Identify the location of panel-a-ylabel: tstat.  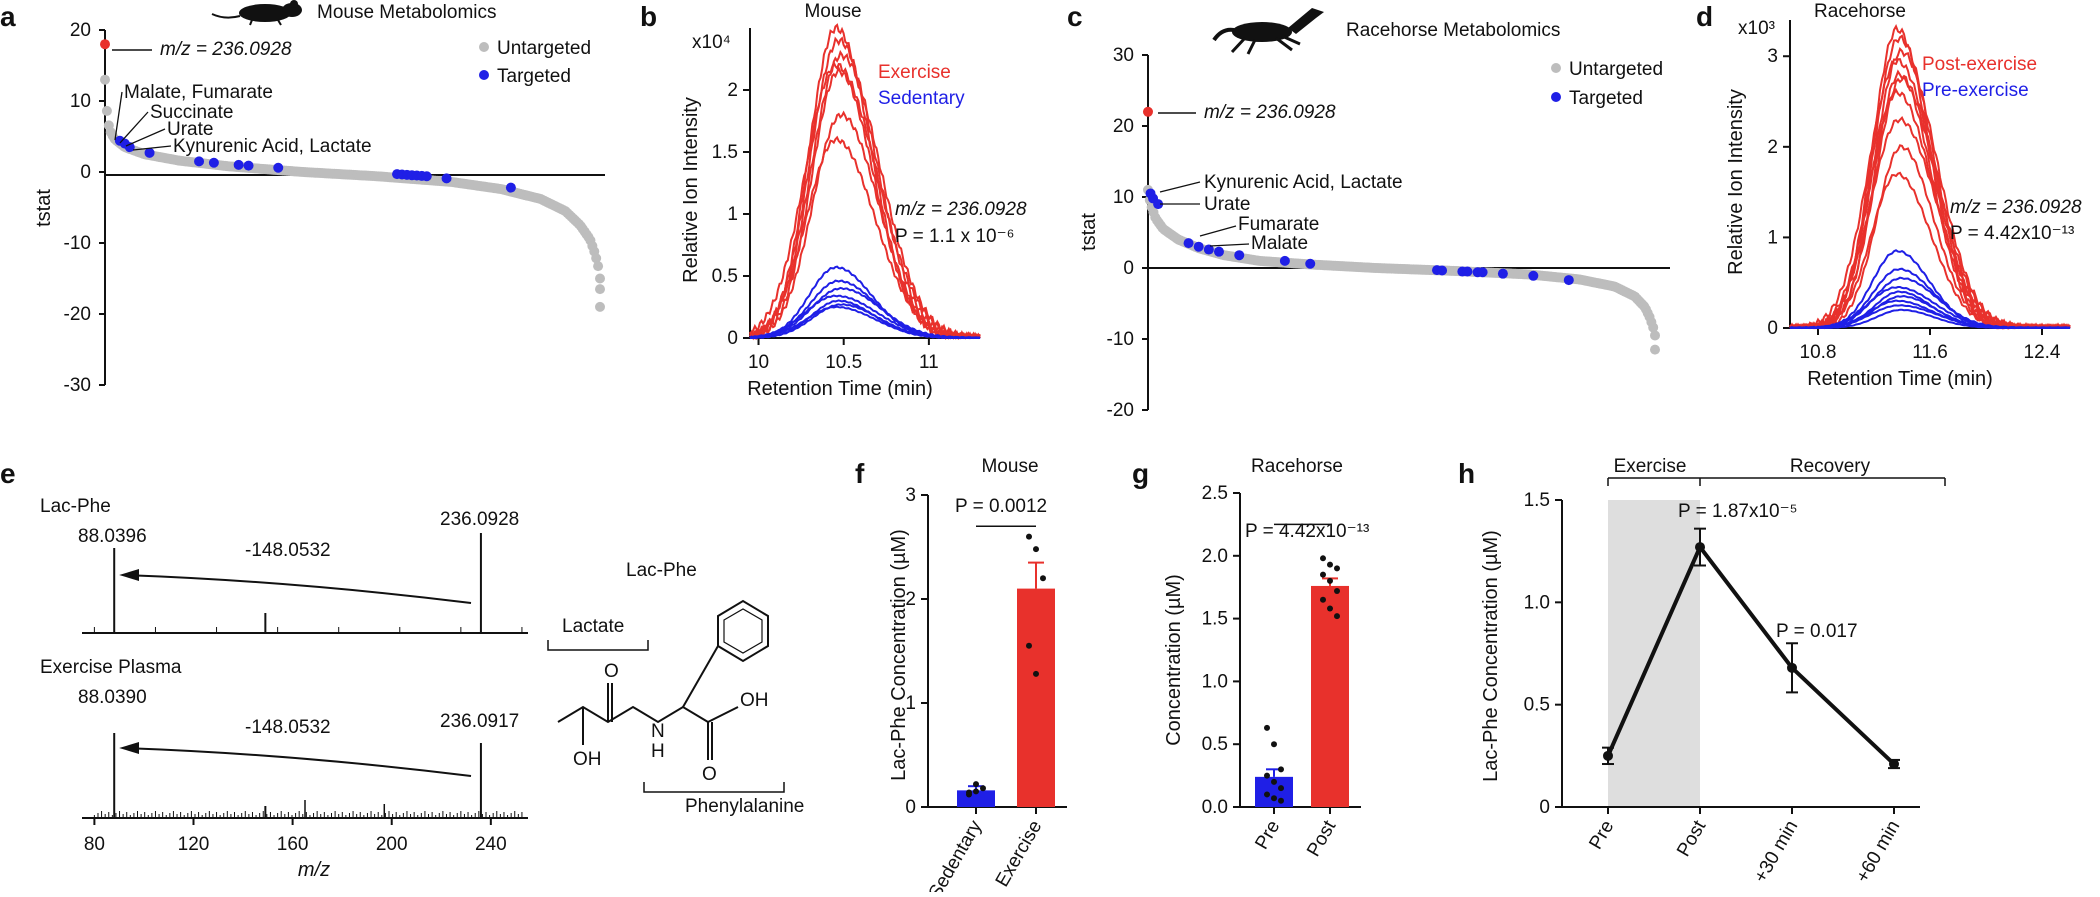
(44, 208).